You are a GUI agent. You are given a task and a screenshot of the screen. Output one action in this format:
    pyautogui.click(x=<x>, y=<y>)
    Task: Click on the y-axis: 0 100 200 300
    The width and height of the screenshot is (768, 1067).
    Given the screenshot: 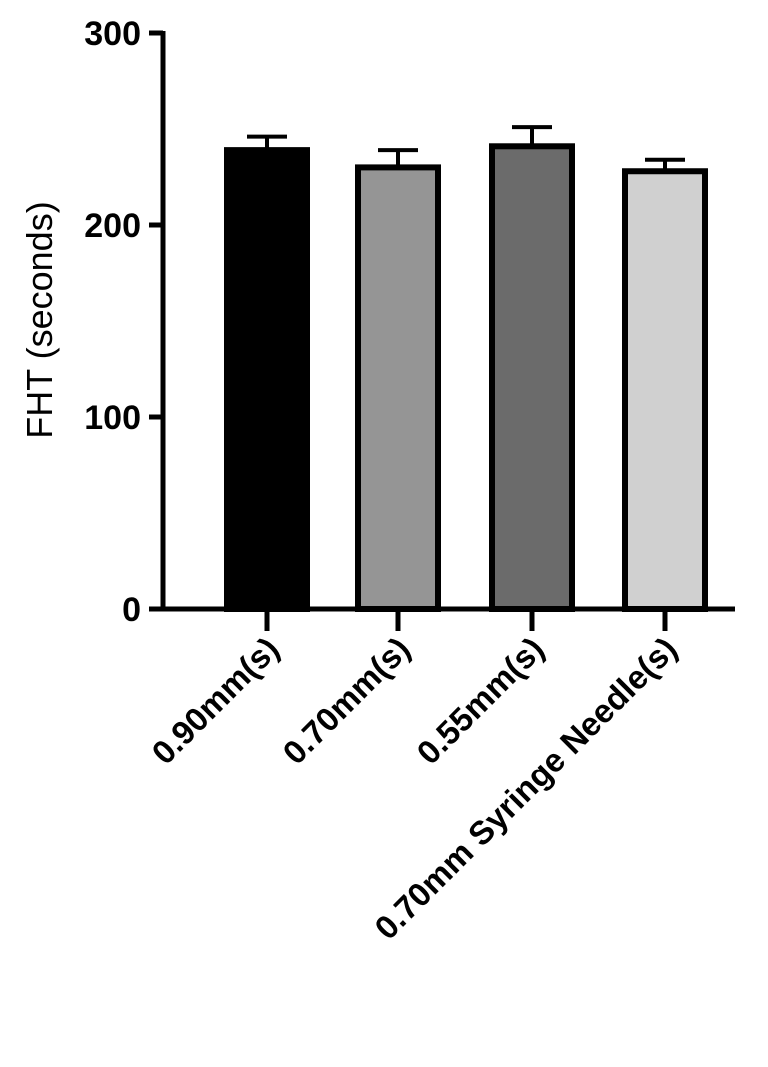 What is the action you would take?
    pyautogui.click(x=125, y=322)
    